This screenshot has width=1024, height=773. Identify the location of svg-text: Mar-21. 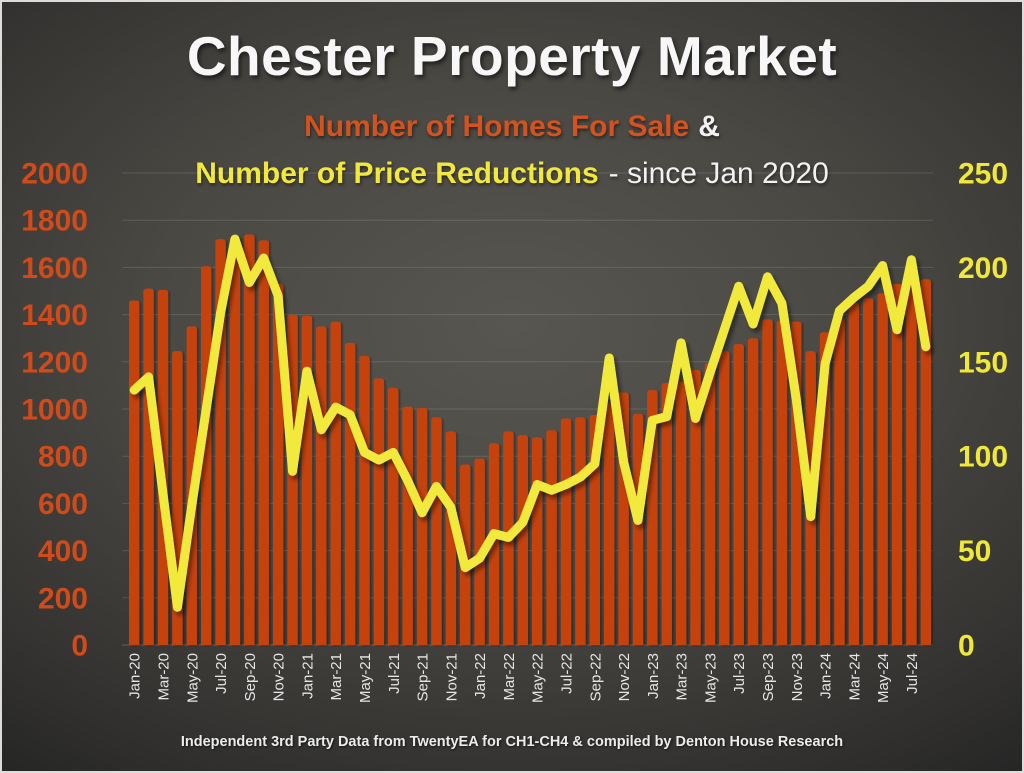
(336, 677).